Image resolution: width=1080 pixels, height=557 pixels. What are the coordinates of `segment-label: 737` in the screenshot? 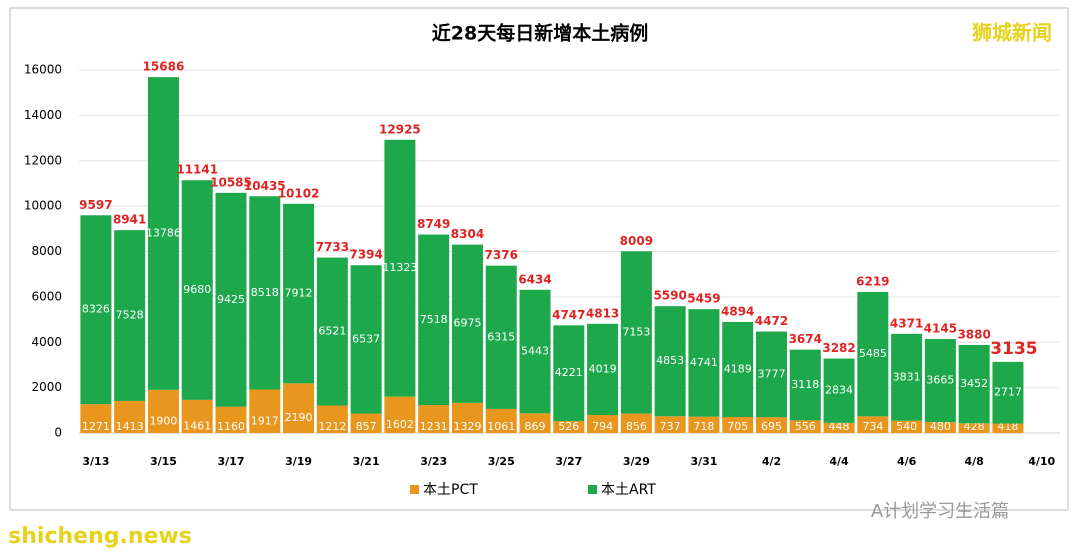 It's located at (670, 426).